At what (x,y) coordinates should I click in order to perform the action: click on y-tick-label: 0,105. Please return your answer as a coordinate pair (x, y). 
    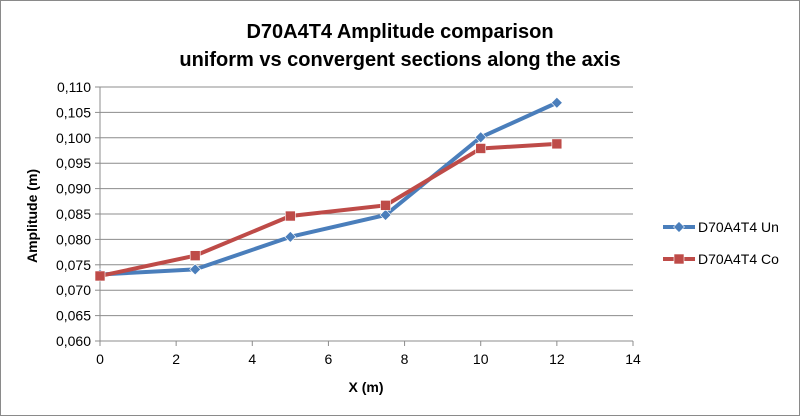
    Looking at the image, I should click on (73, 112).